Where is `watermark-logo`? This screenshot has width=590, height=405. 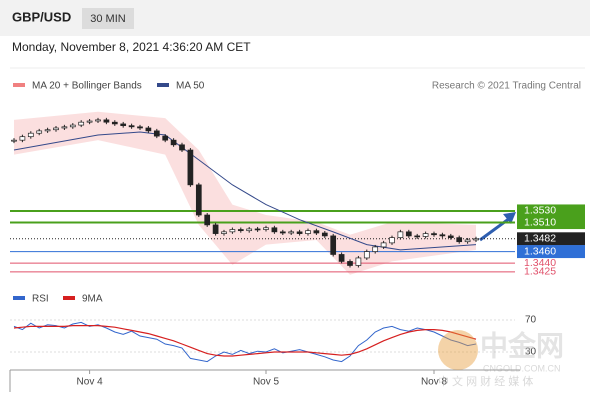
watermark-logo is located at coordinates (458, 350).